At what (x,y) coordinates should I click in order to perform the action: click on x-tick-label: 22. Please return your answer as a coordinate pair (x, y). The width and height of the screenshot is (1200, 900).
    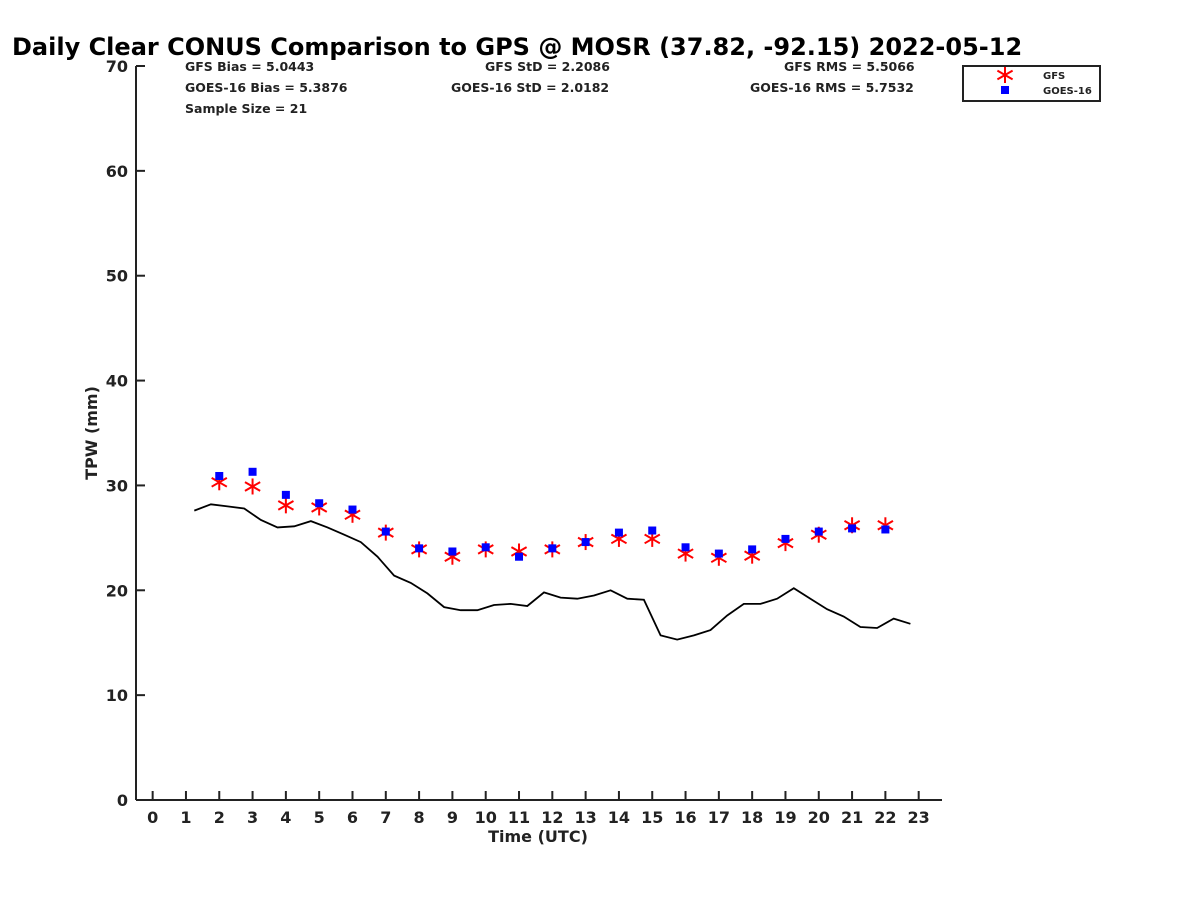
    Looking at the image, I should click on (885, 817).